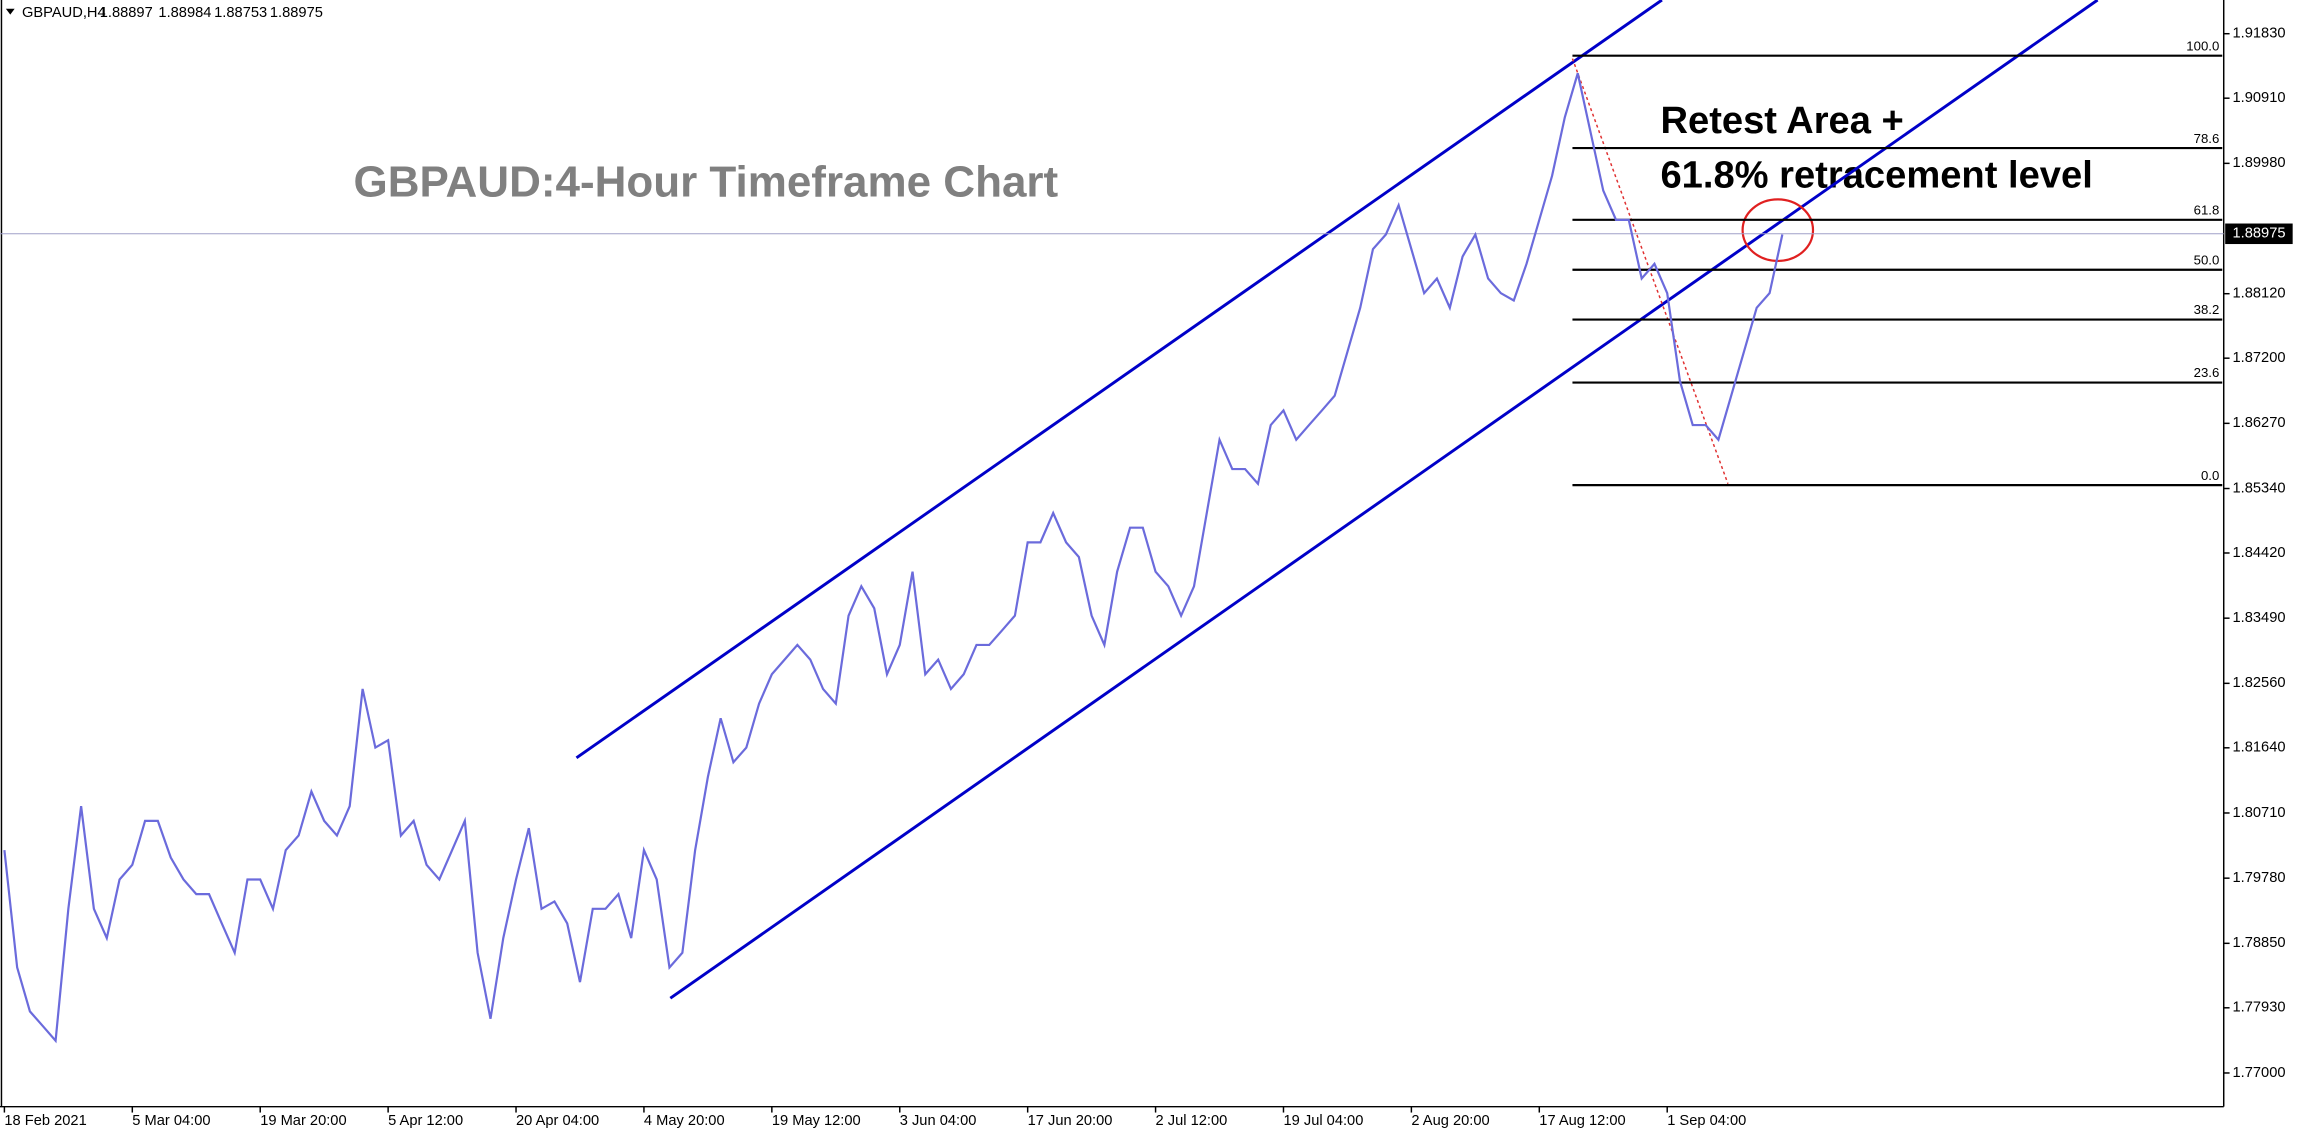 The height and width of the screenshot is (1136, 2300). Describe the element at coordinates (1323, 1121) in the screenshot. I see `x-tick-label: 19 Jul 04:00` at that location.